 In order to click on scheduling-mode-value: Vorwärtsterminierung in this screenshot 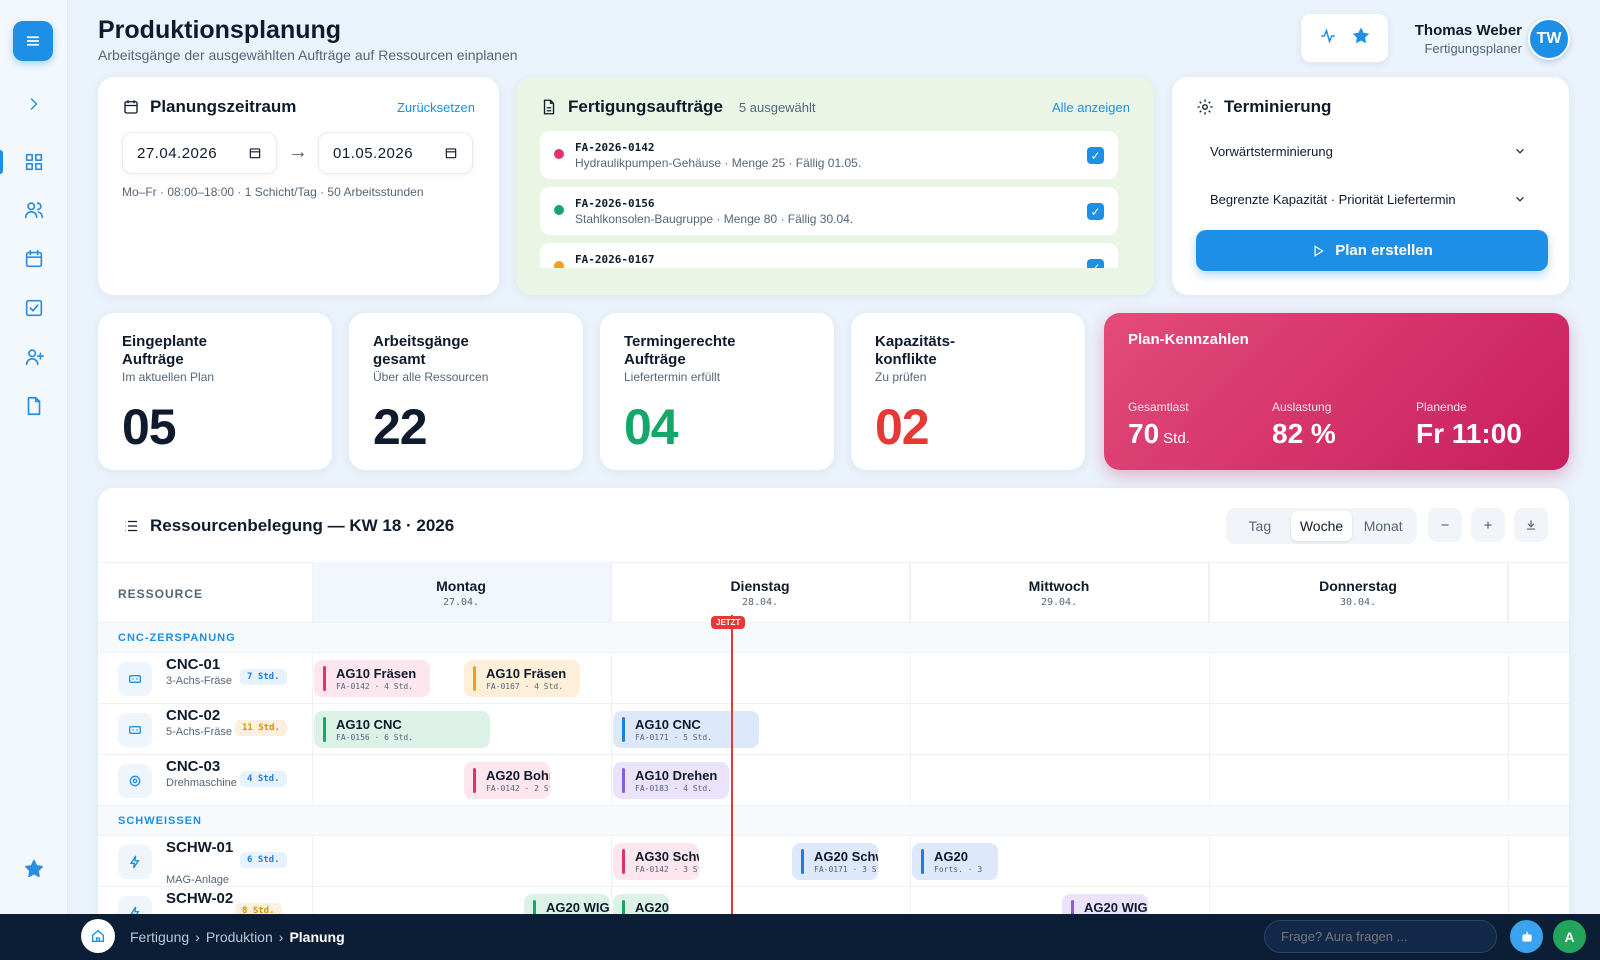, I will do `click(1271, 151)`.